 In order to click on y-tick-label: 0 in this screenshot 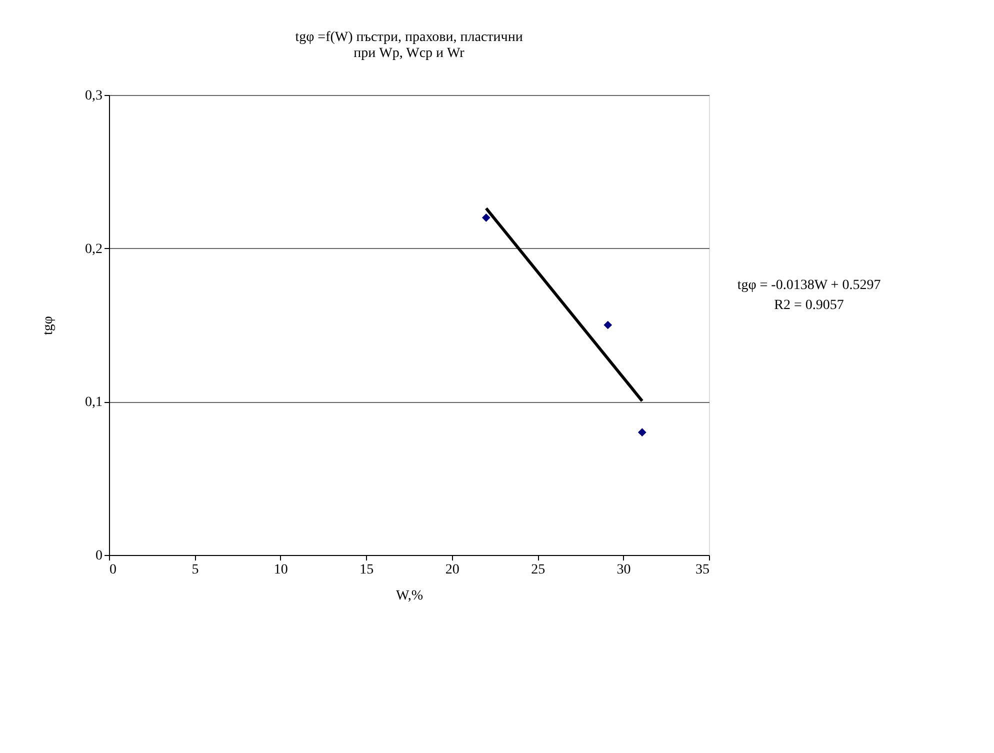, I will do `click(99, 556)`.